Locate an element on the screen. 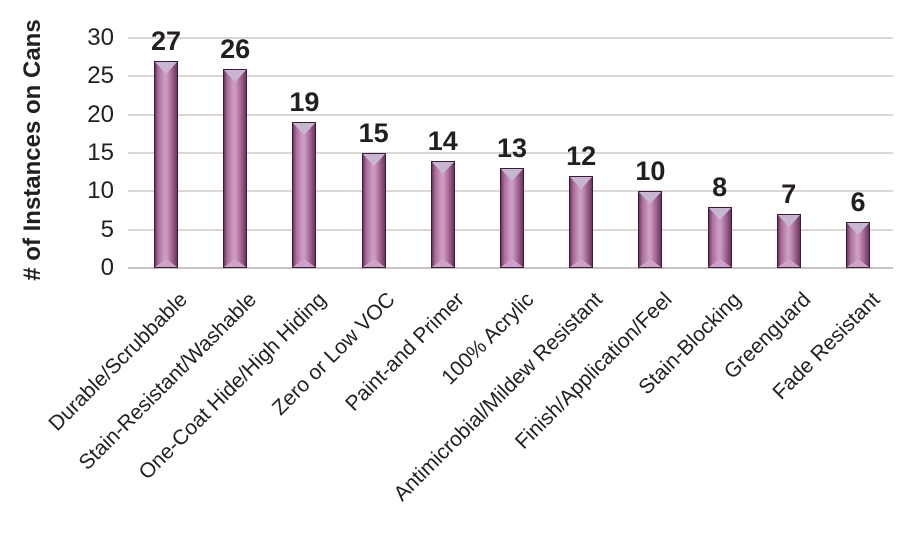  bar-value-label: 8 is located at coordinates (720, 186).